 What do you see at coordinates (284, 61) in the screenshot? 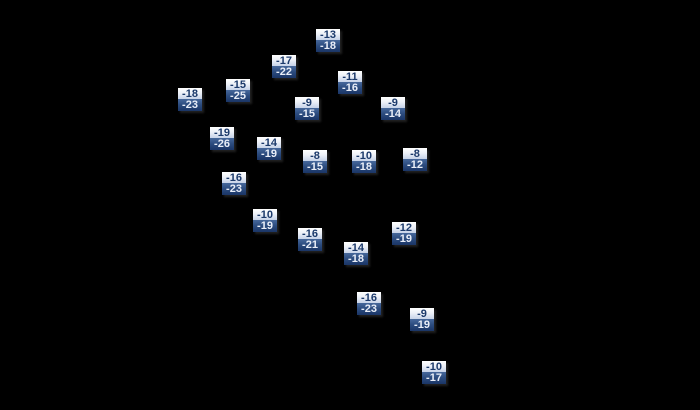
I see `high-temp-value: -17` at bounding box center [284, 61].